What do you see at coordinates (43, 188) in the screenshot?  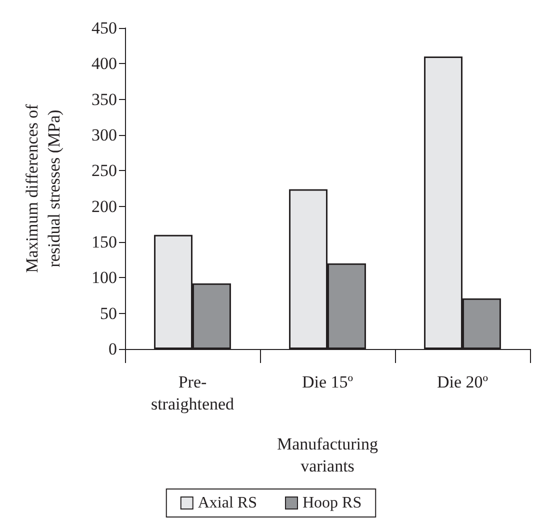 I see `y-axis-title: Maximum differences of residual stresses (MPa)` at bounding box center [43, 188].